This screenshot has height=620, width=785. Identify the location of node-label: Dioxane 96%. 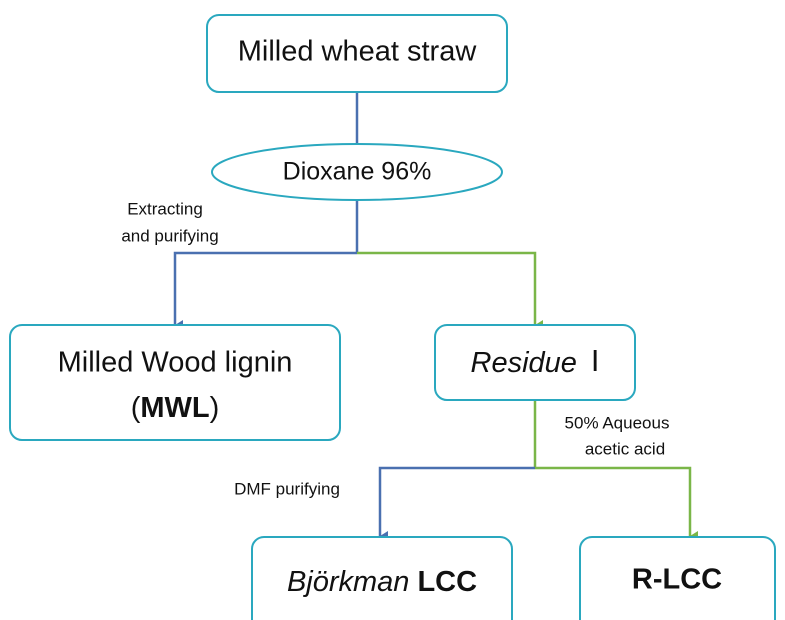
(357, 172).